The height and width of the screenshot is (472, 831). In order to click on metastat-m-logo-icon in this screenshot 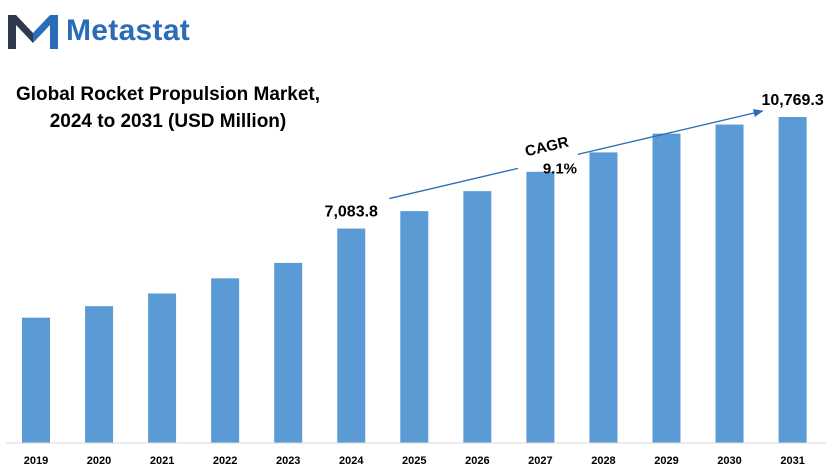, I will do `click(33, 32)`.